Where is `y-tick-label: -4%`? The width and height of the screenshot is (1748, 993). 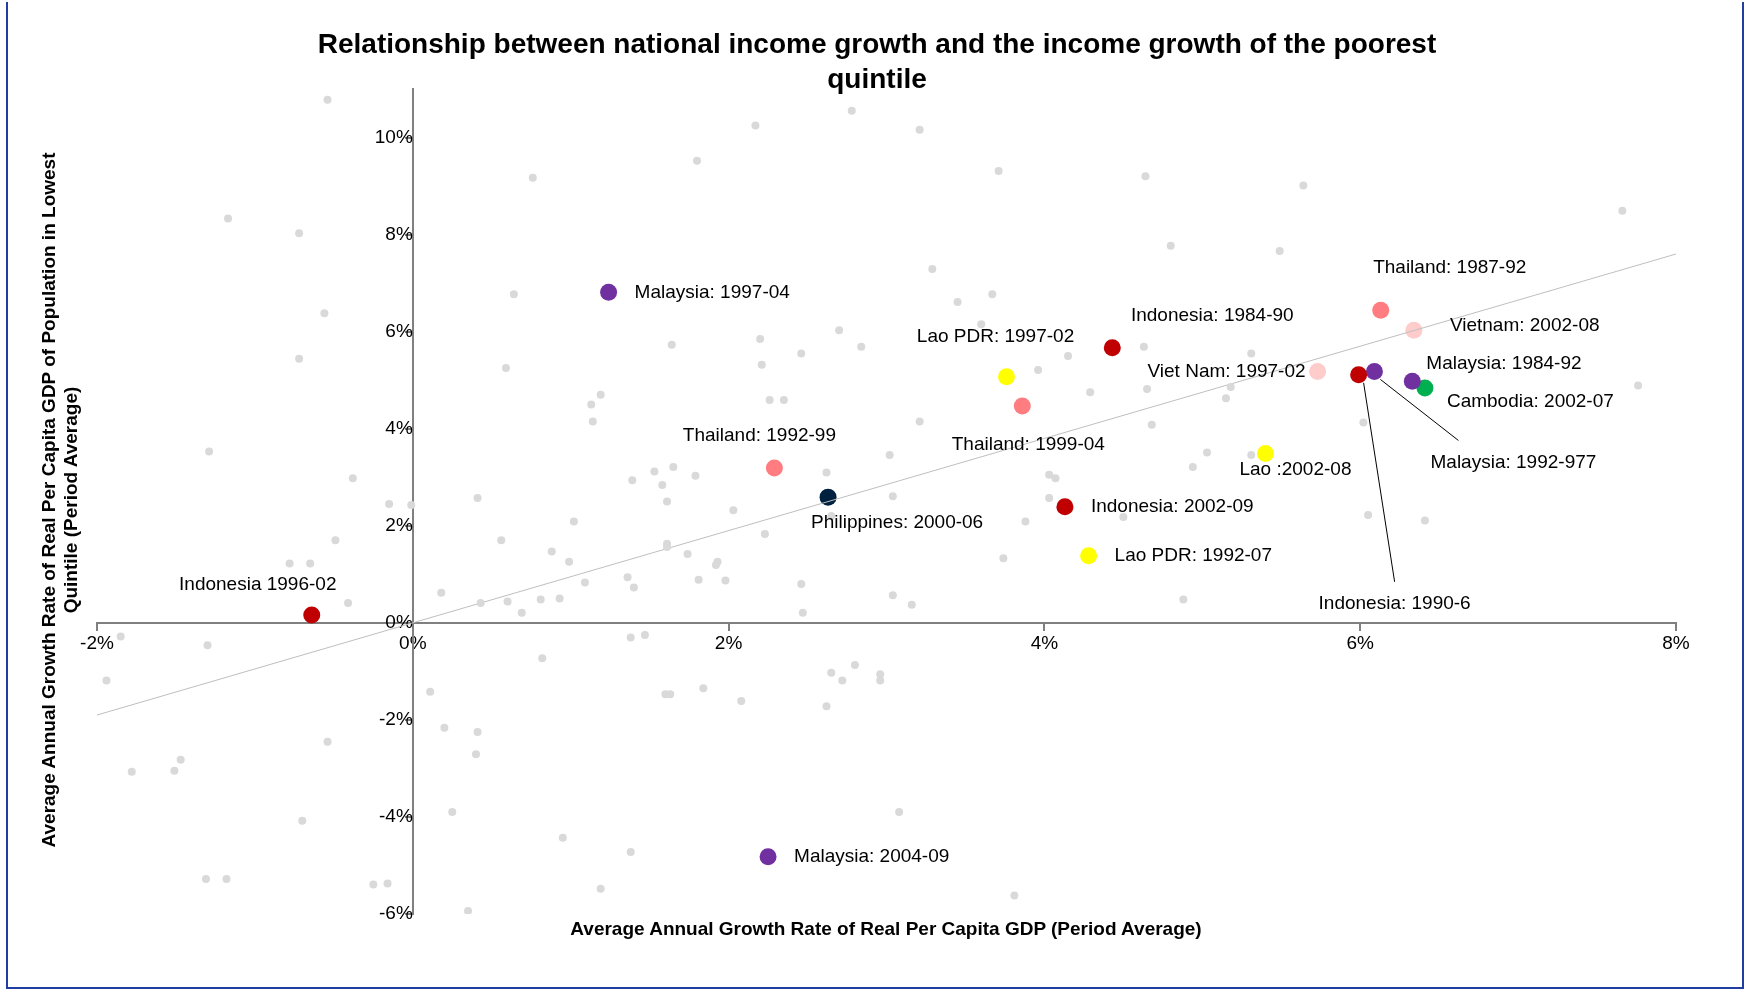 y-tick-label: -4% is located at coordinates (396, 816).